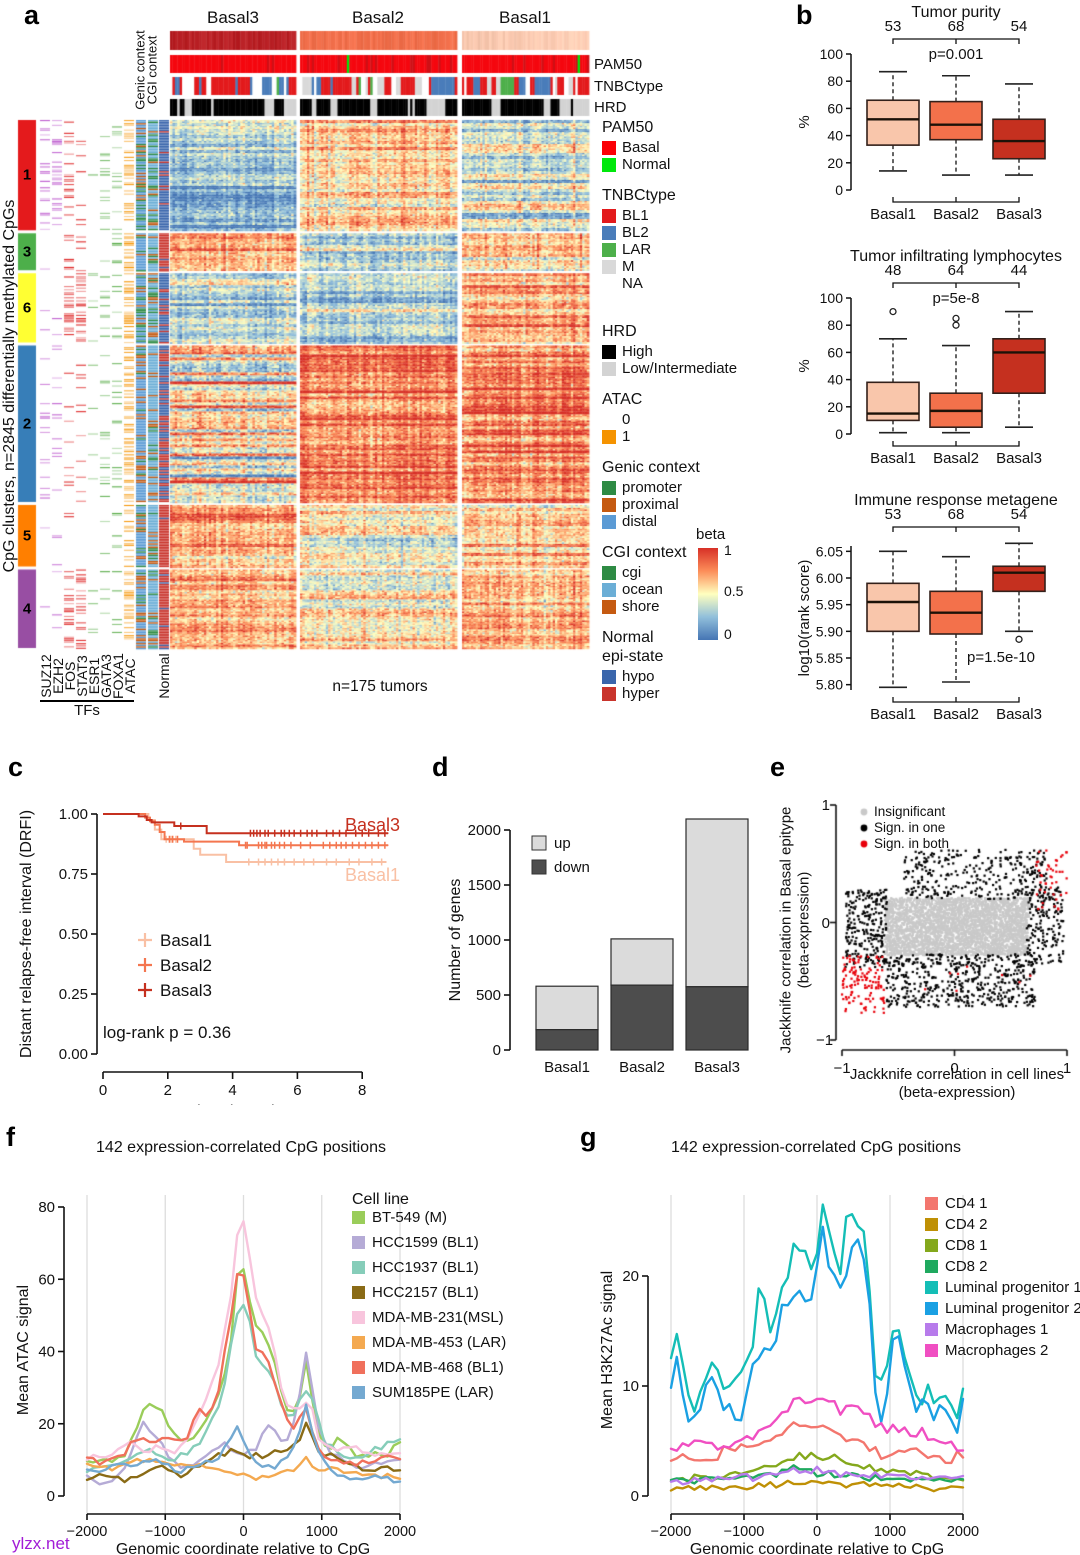 Image resolution: width=1080 pixels, height=1555 pixels. Describe the element at coordinates (186, 965) in the screenshot. I see `legend-label: Basal2` at that location.